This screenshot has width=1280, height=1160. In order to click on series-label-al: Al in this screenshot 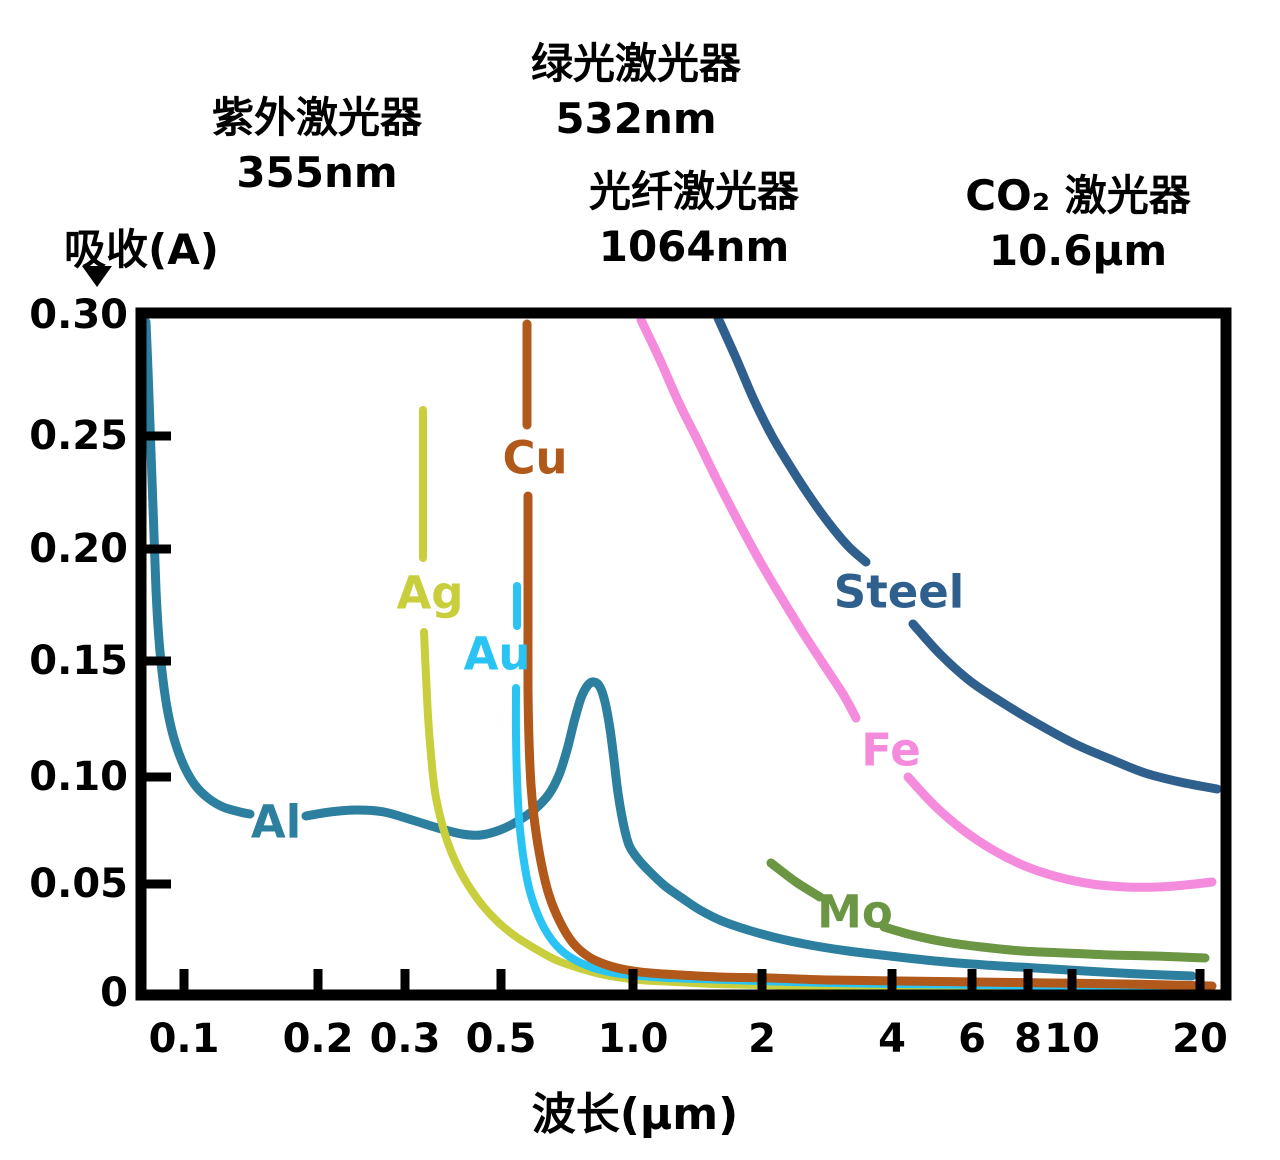, I will do `click(276, 822)`.